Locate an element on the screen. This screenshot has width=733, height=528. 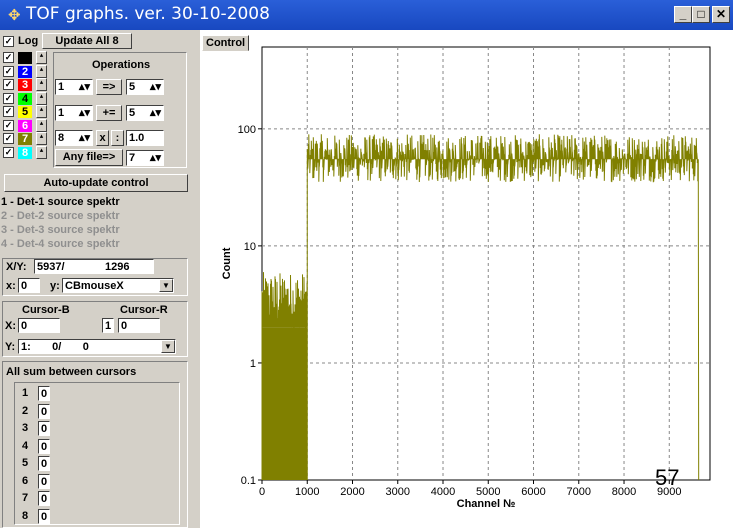
factor-field: 1.0 is located at coordinates (145, 138).